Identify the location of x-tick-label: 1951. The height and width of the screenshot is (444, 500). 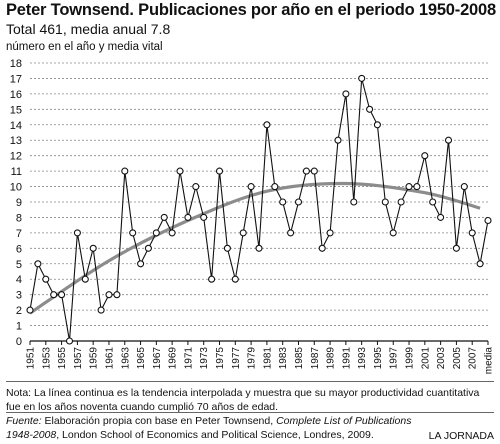
(31, 358).